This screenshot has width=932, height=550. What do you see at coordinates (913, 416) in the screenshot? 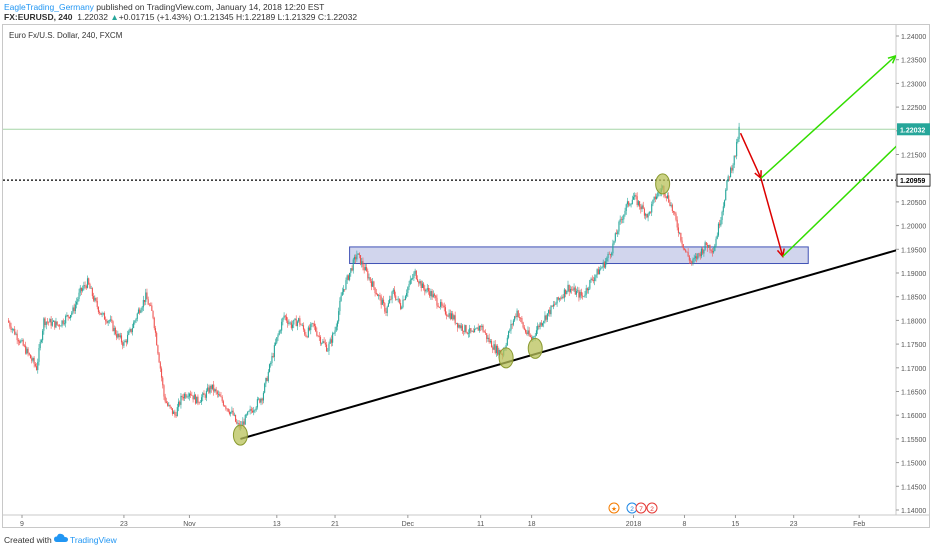
I see `price-tick-label: 1.16000` at bounding box center [913, 416].